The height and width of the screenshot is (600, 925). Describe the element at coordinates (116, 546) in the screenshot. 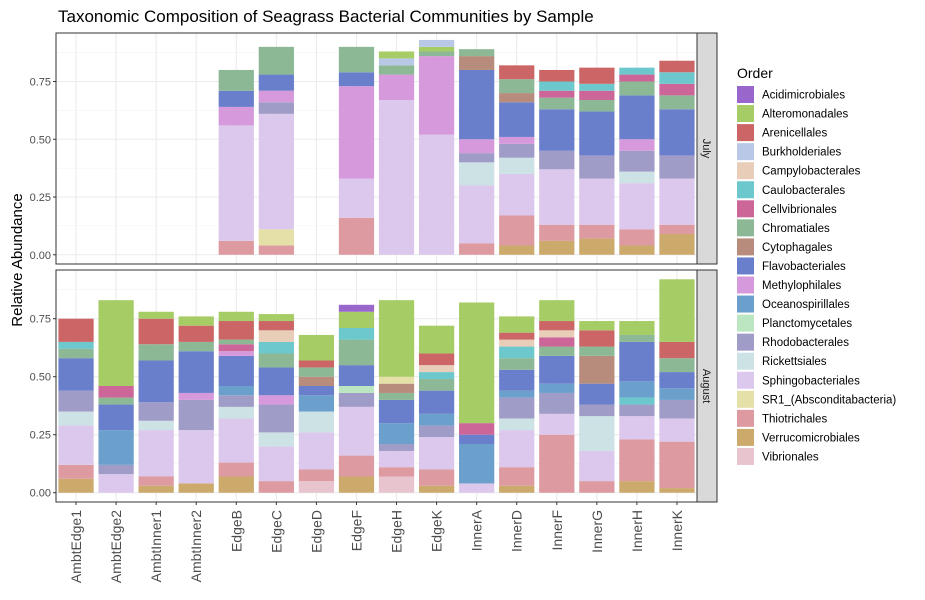

I see `x-tick-label: AmbtEdge2` at that location.